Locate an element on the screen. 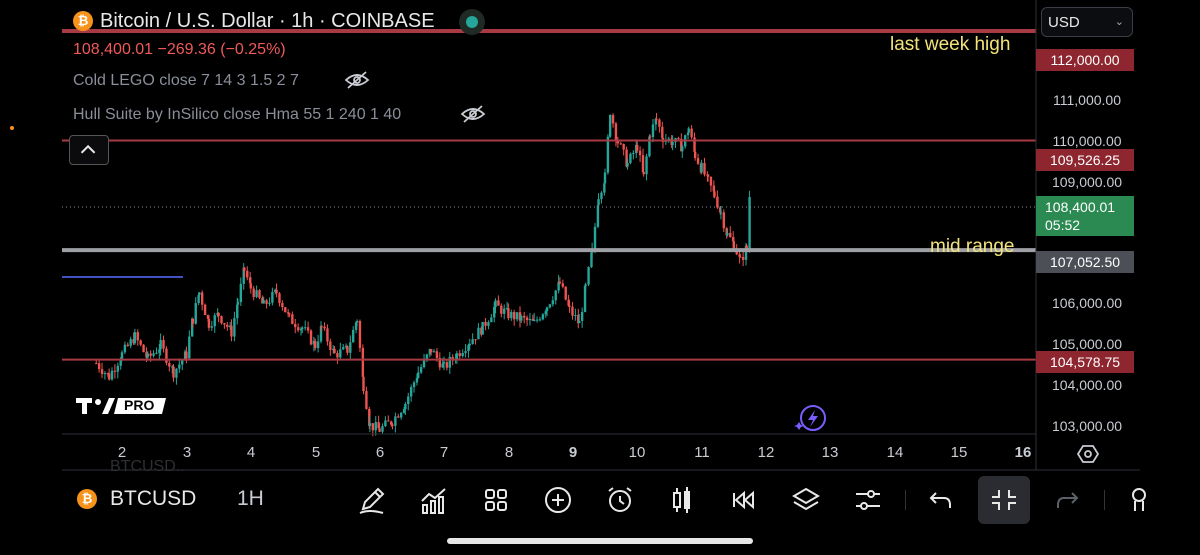  x-axis-label: 13 is located at coordinates (830, 452).